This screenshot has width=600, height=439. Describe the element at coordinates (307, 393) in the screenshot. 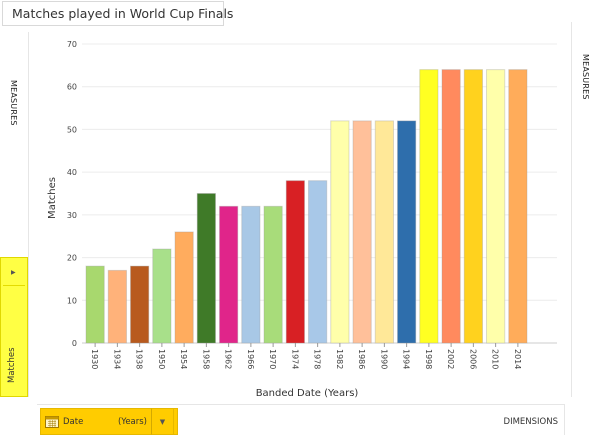

I see `x-axis-title: Banded Date (Years)` at that location.